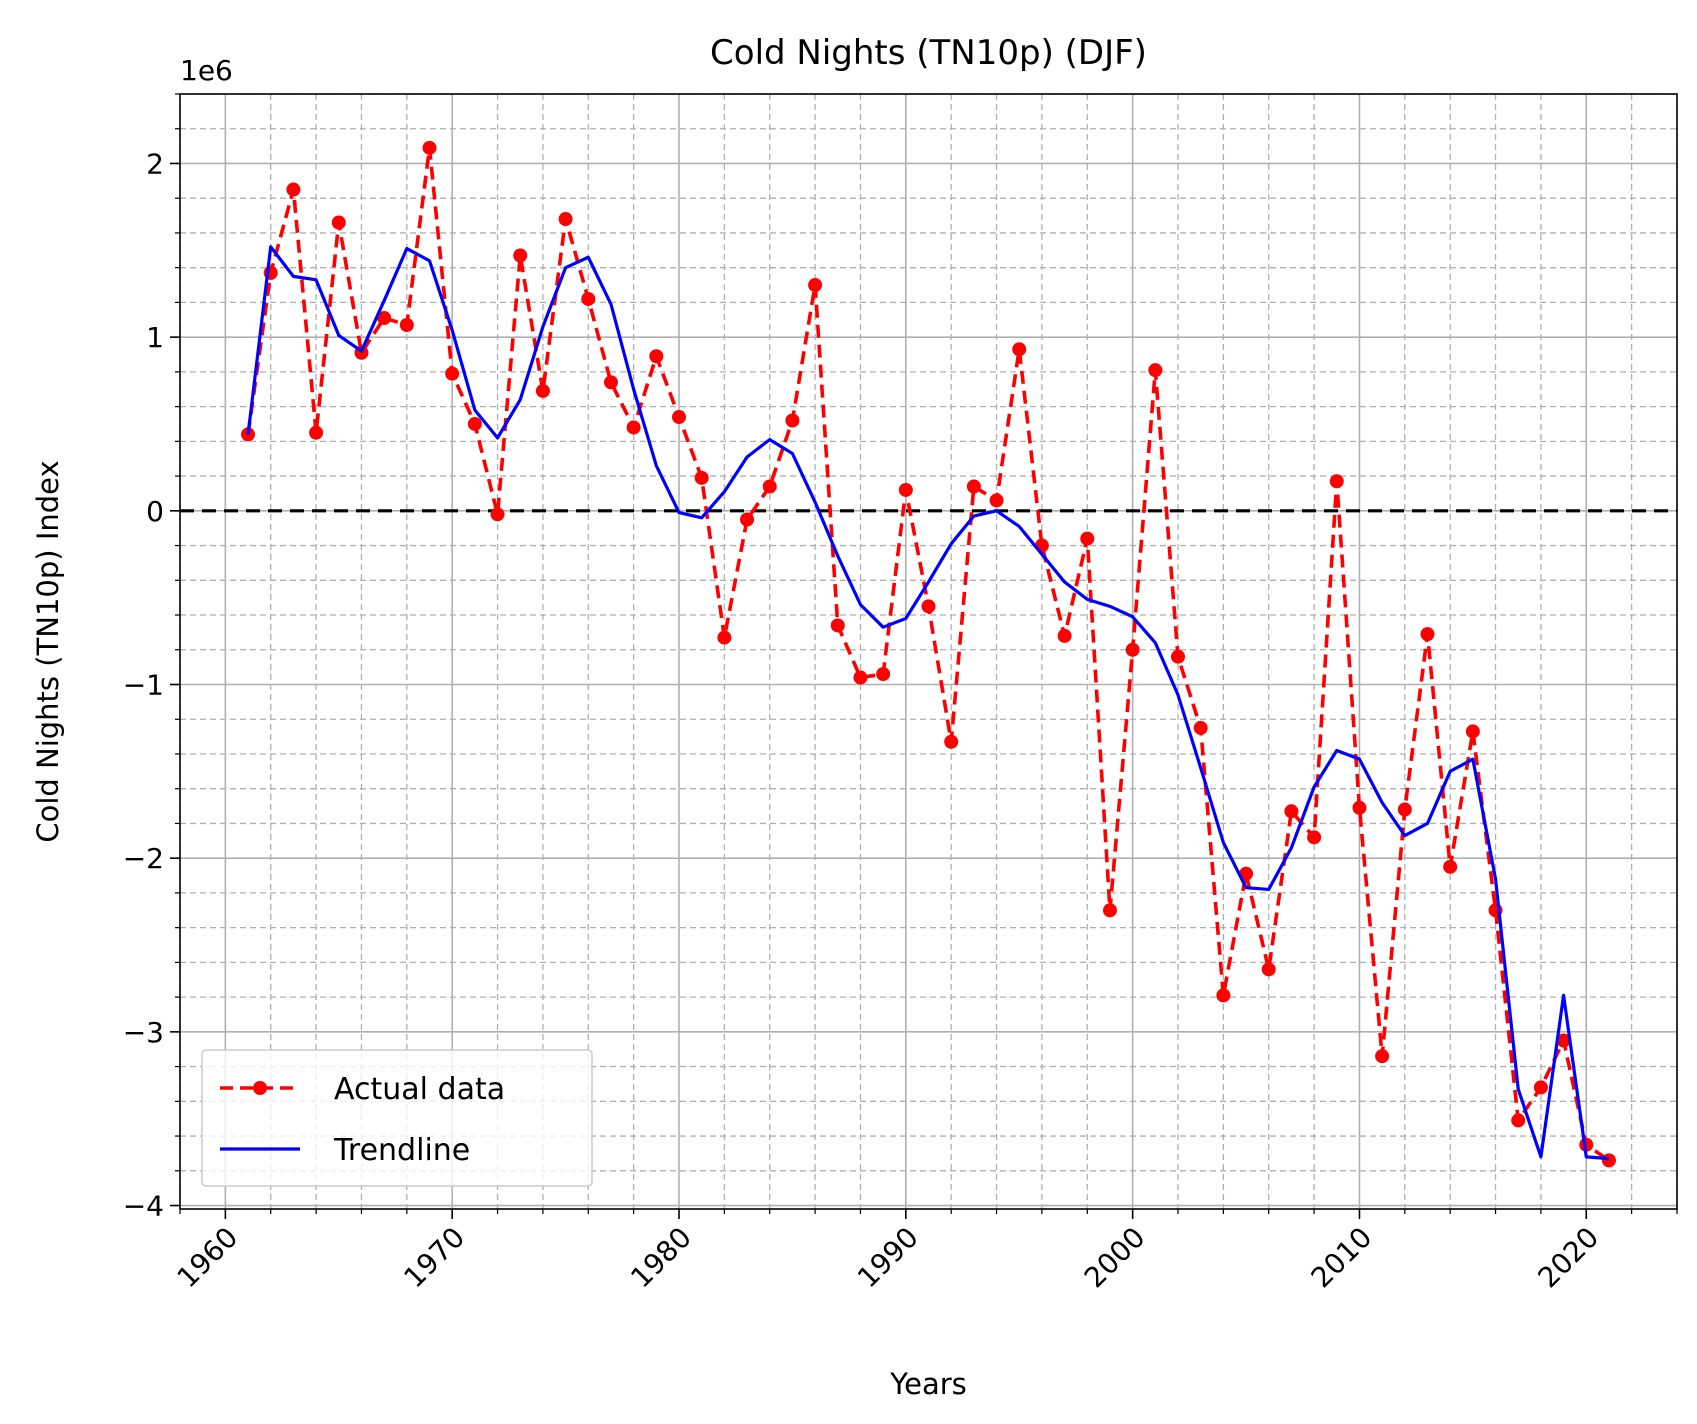 This screenshot has height=1424, width=1697. Describe the element at coordinates (401, 1150) in the screenshot. I see `legend-label-trendline: Trendline` at that location.